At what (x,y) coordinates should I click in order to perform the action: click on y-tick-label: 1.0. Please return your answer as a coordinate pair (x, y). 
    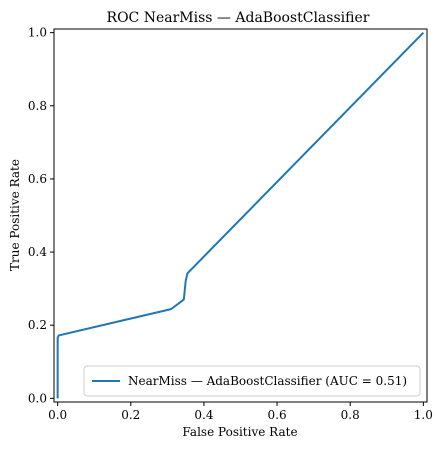
    Looking at the image, I should click on (37, 33).